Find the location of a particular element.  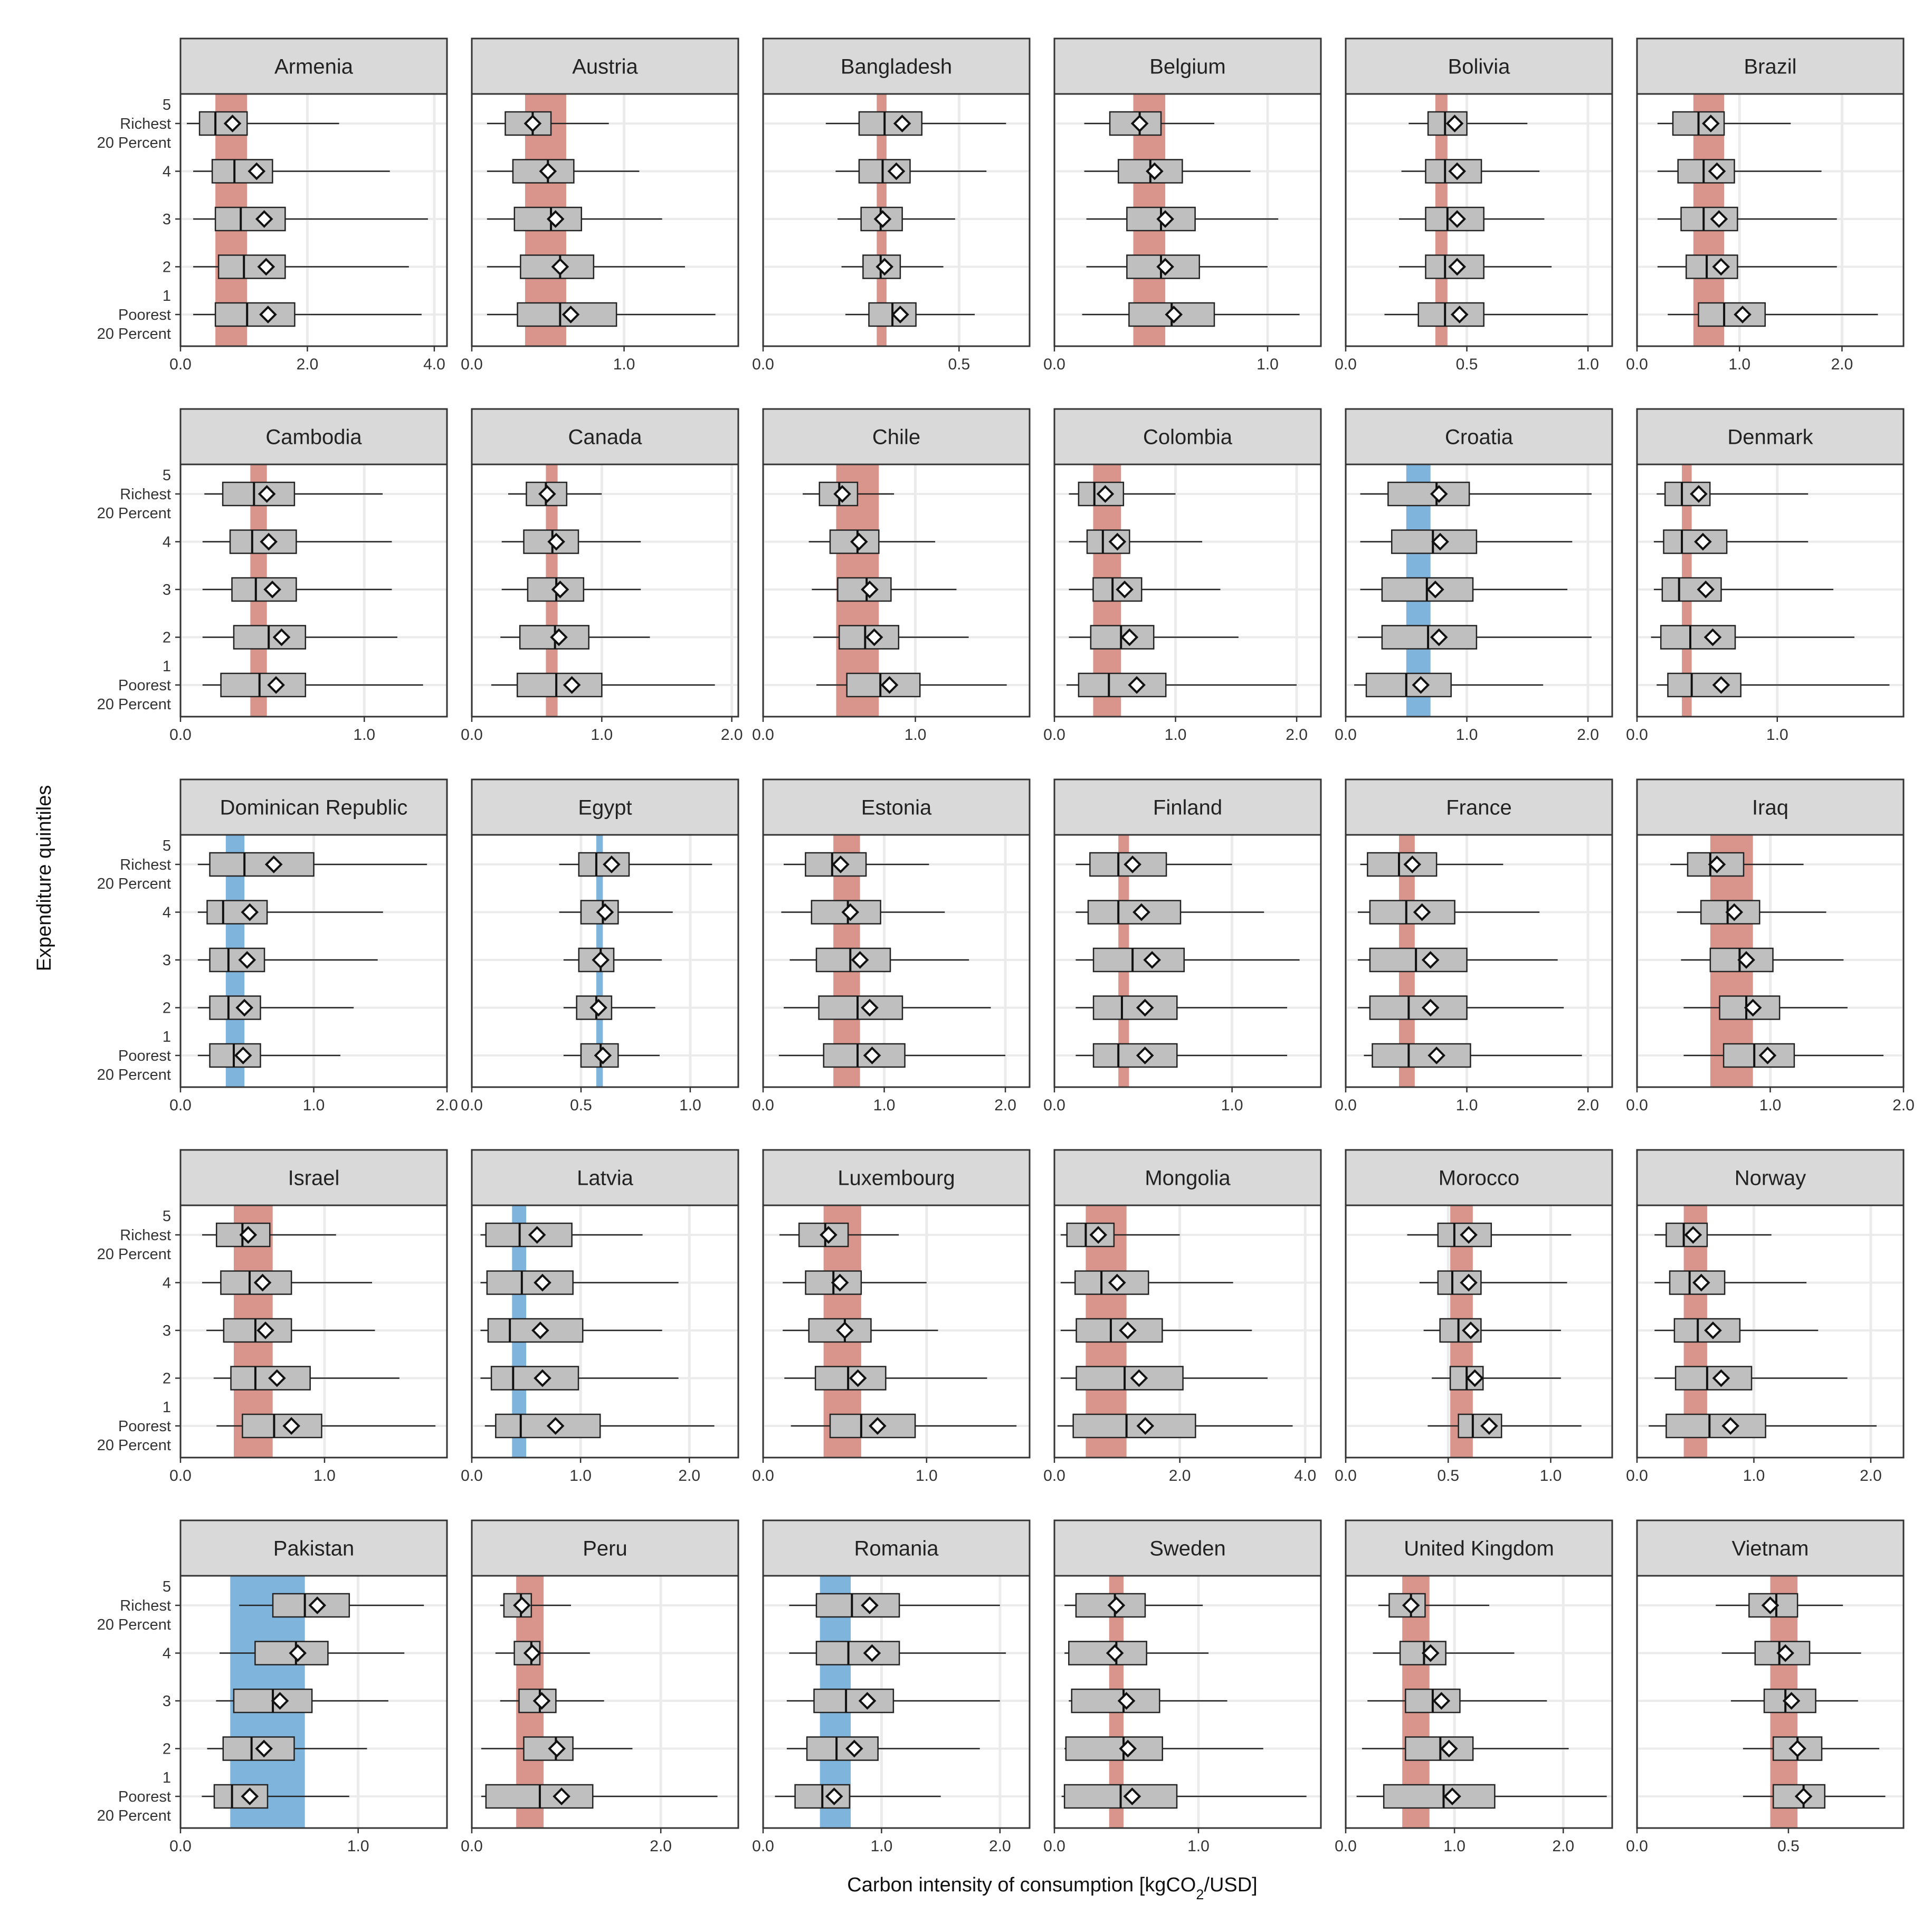

plot-inner-norway is located at coordinates (1770, 1331).